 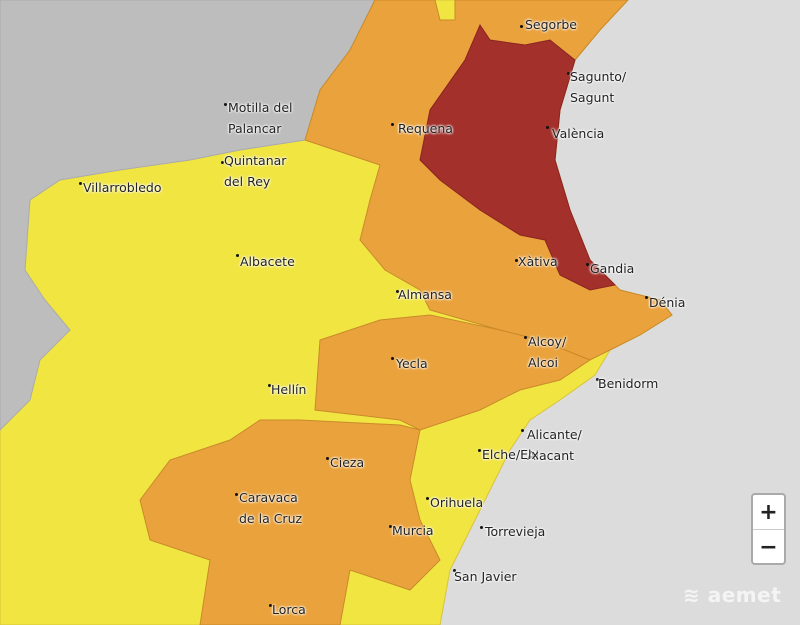 I want to click on zoom-out-button: −, so click(x=768, y=547).